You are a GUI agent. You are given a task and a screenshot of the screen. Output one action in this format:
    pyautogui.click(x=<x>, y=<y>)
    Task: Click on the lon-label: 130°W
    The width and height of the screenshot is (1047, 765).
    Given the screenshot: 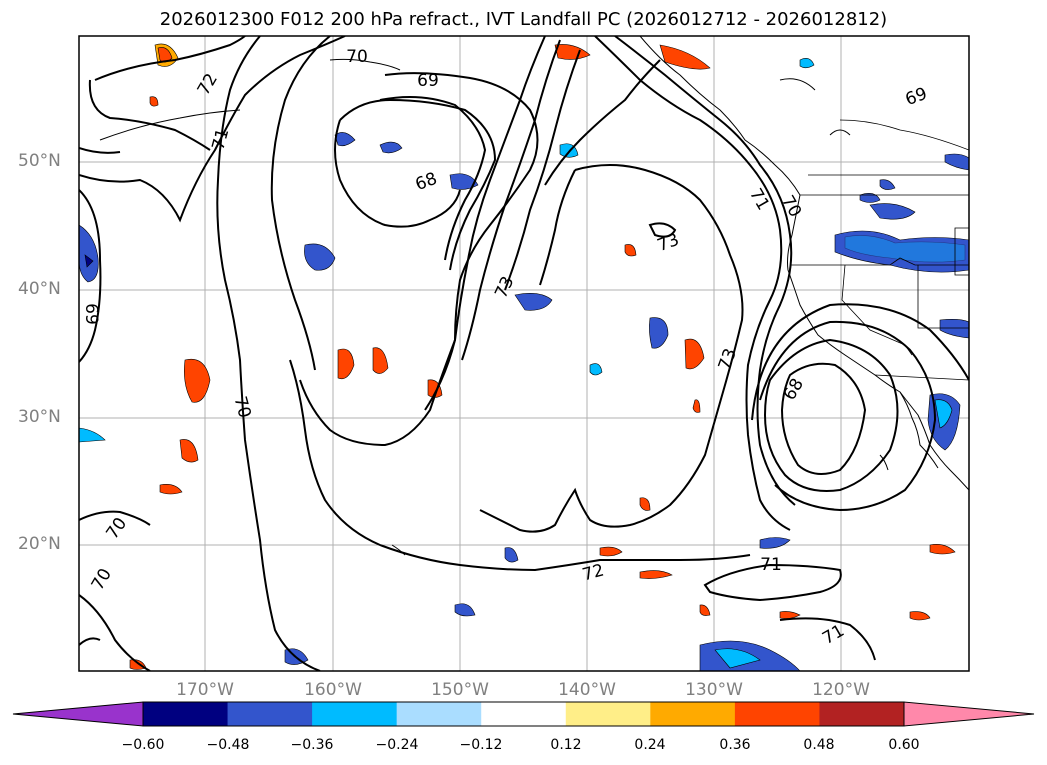 What is the action you would take?
    pyautogui.click(x=714, y=690)
    